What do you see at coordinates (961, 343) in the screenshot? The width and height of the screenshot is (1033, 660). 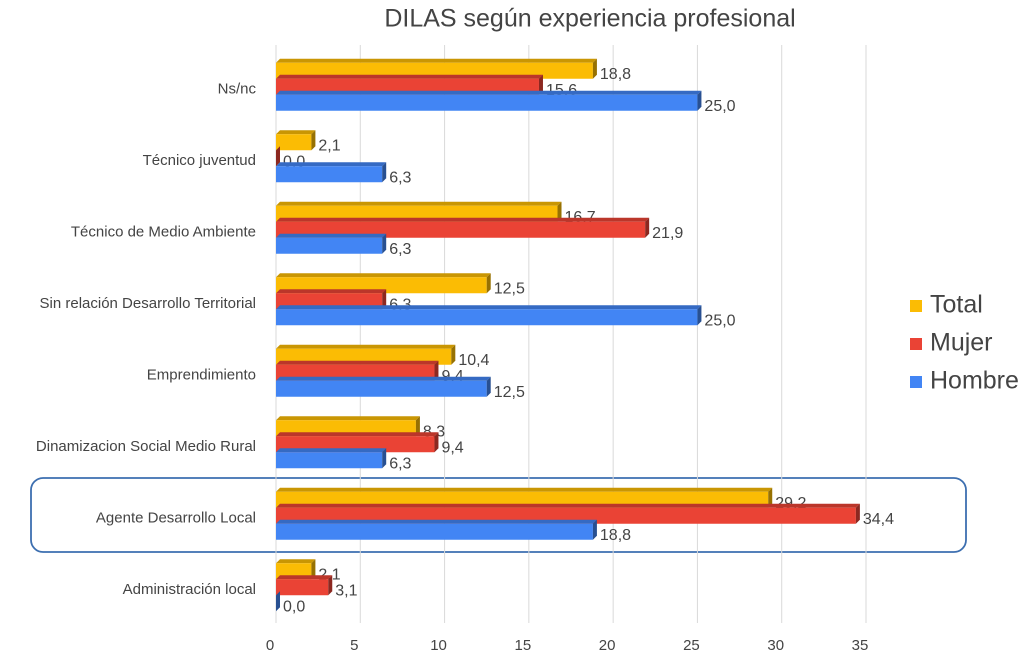 I see `legend-label: Mujer` at bounding box center [961, 343].